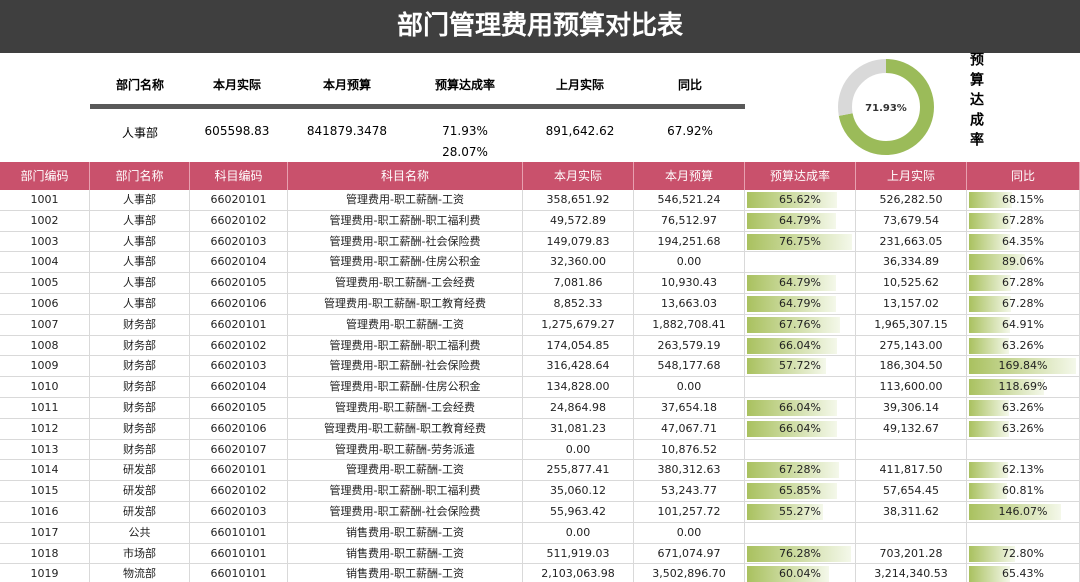 This screenshot has width=1080, height=582. What do you see at coordinates (45, 387) in the screenshot?
I see `cell: 1010` at bounding box center [45, 387].